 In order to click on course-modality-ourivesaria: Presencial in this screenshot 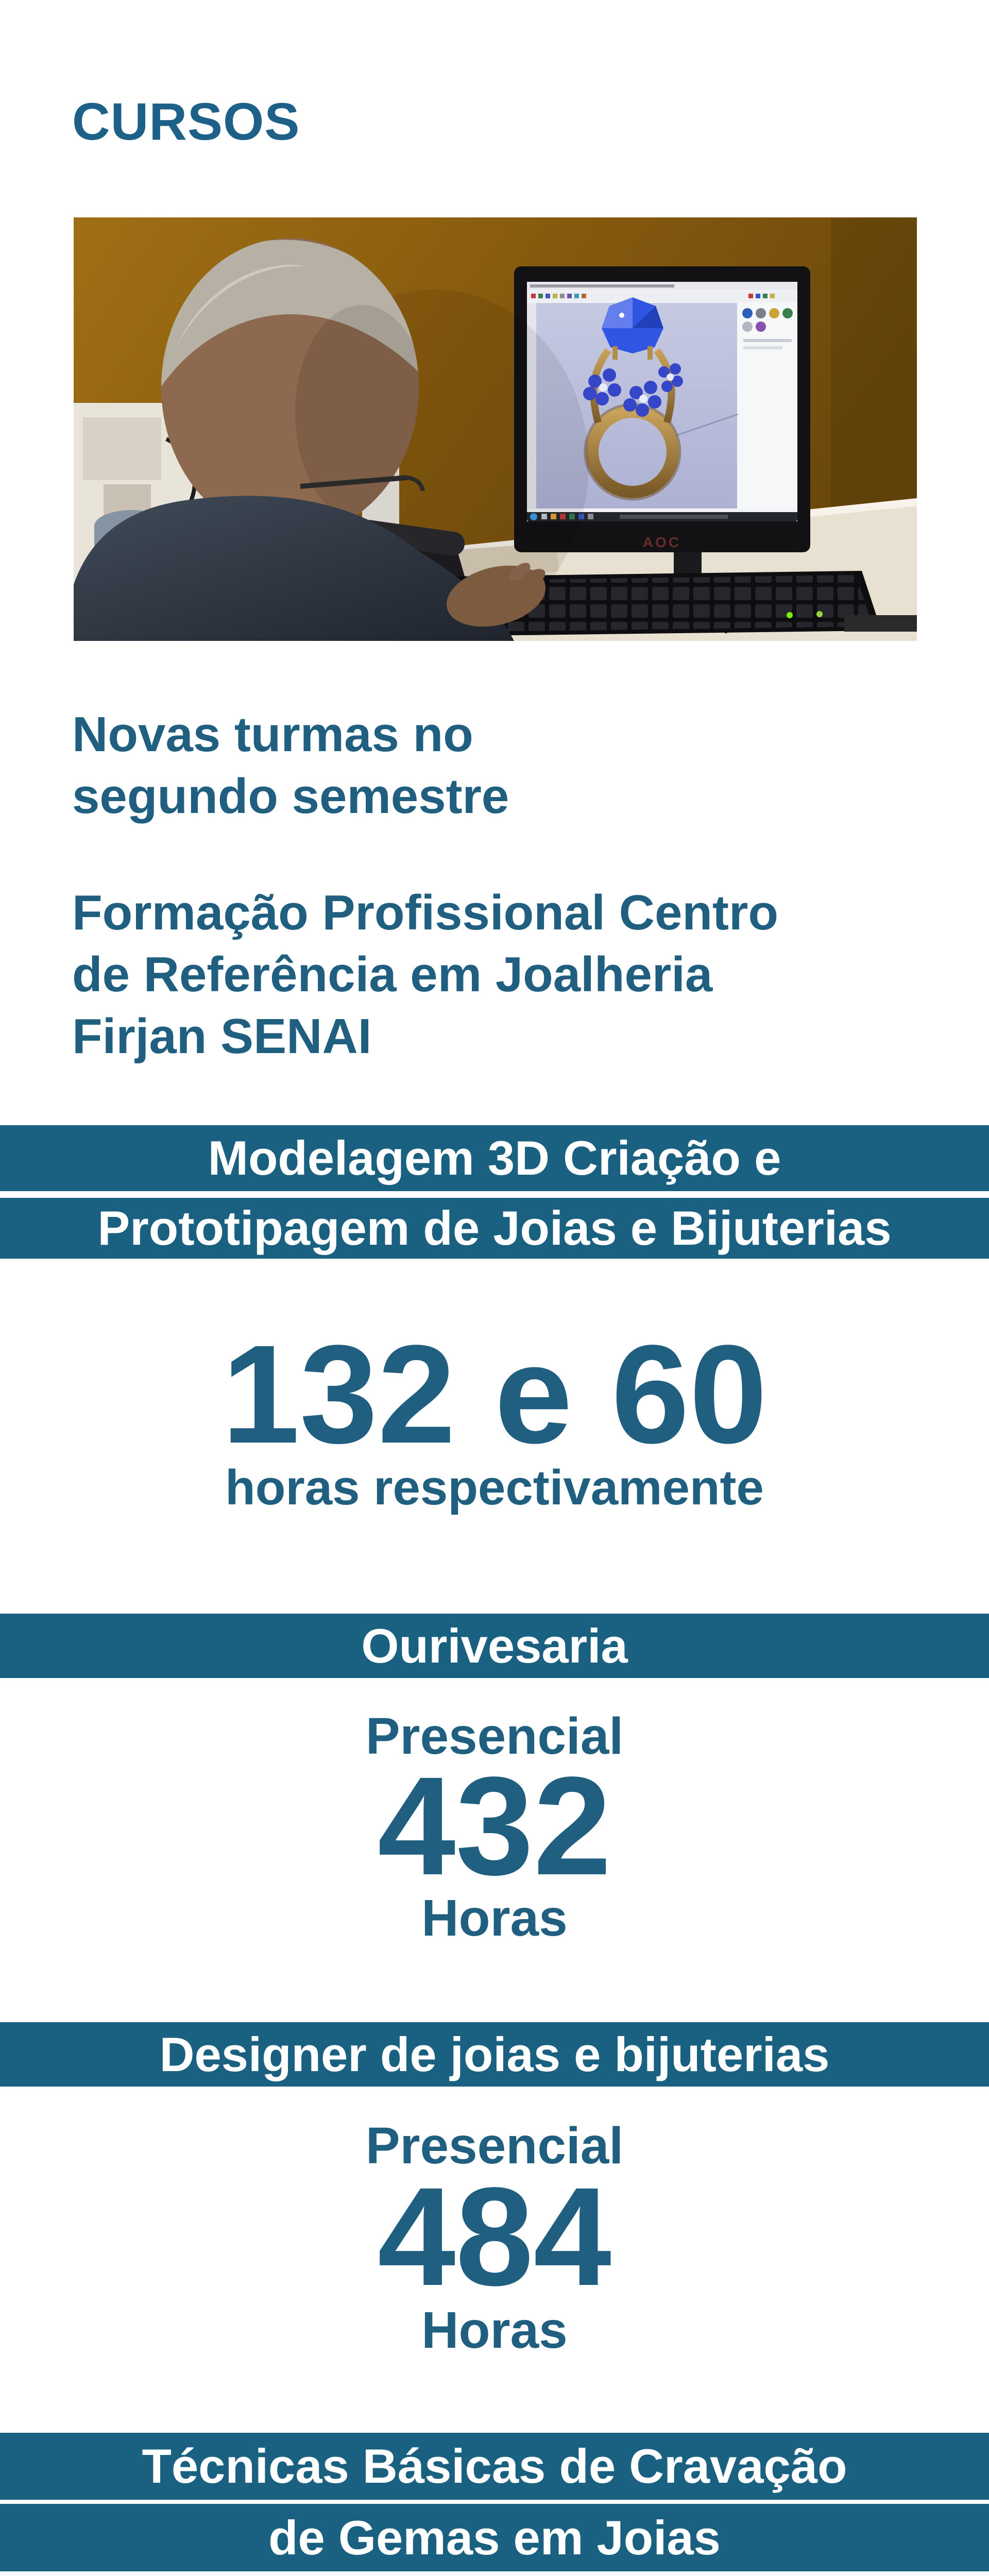, I will do `click(494, 1736)`.